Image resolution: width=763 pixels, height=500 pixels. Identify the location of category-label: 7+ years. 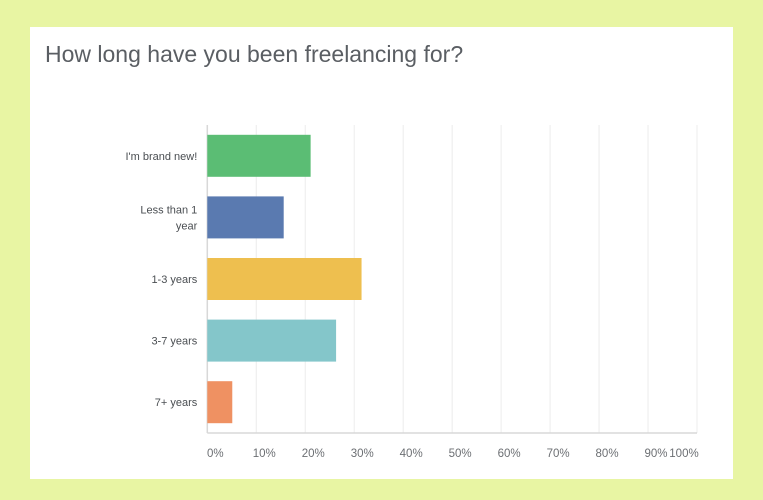
(176, 403).